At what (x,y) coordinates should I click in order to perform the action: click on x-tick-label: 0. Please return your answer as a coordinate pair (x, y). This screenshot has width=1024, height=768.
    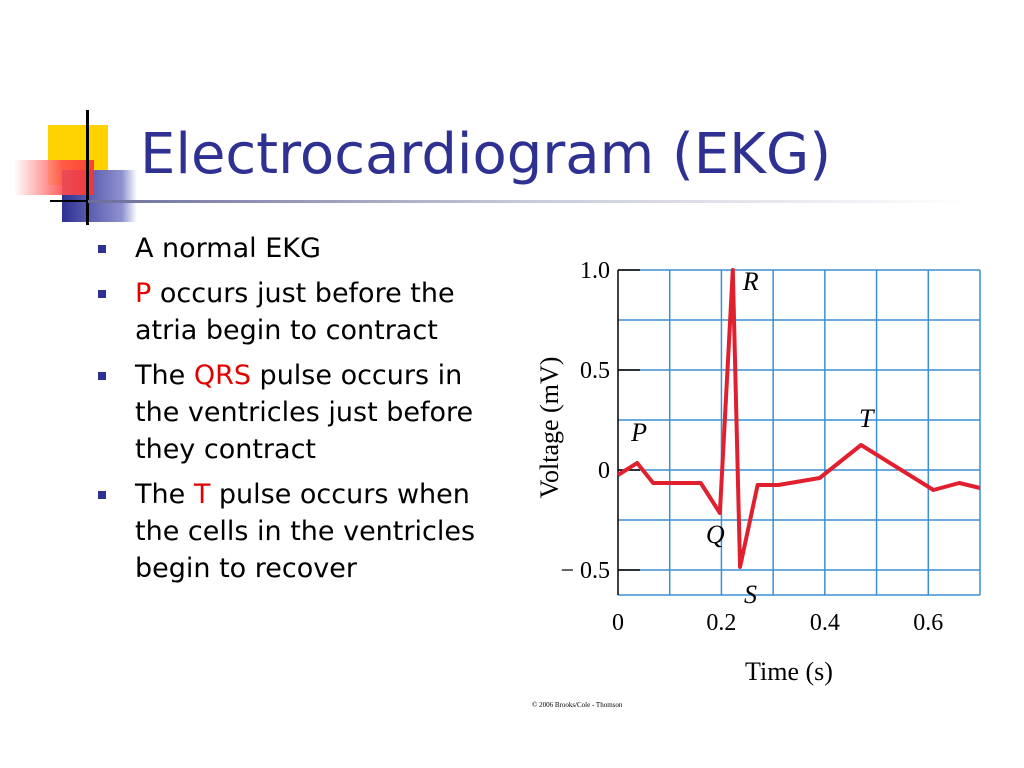
    Looking at the image, I should click on (618, 623).